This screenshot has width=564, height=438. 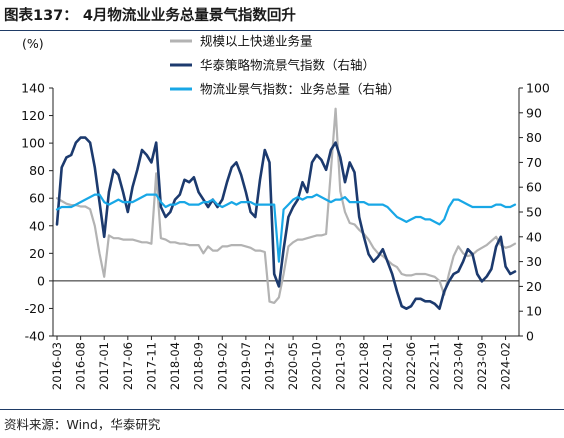 I want to click on title-bar: 图表137： 4月物流业业务总量景气指数回升, so click(x=282, y=15).